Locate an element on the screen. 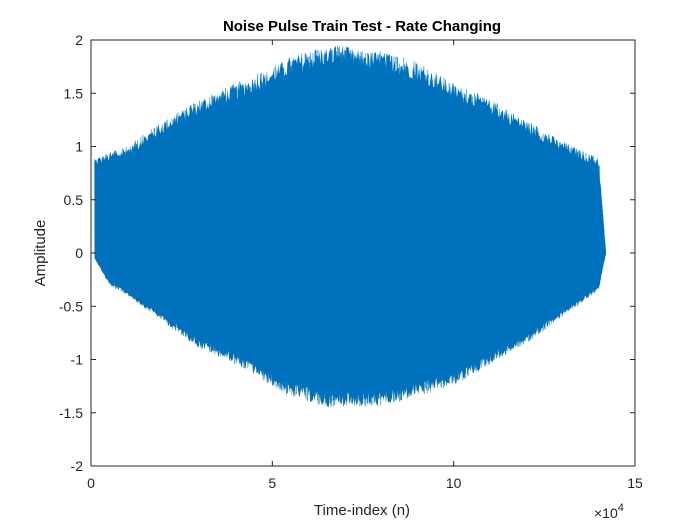 The width and height of the screenshot is (700, 525). y-tick-label-8: 2 is located at coordinates (79, 40).